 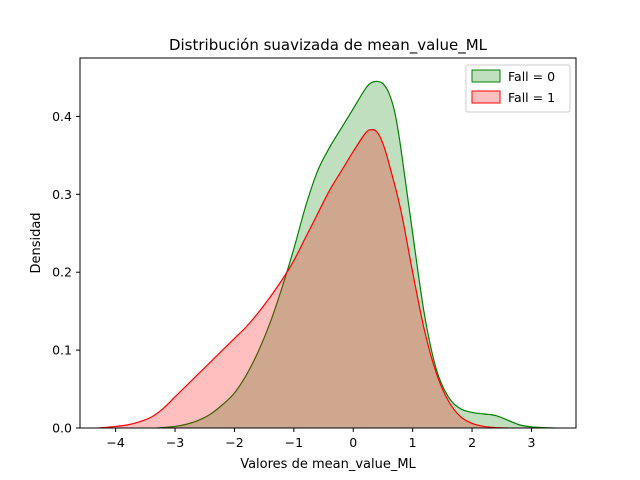 I want to click on legend-box, so click(x=518, y=88).